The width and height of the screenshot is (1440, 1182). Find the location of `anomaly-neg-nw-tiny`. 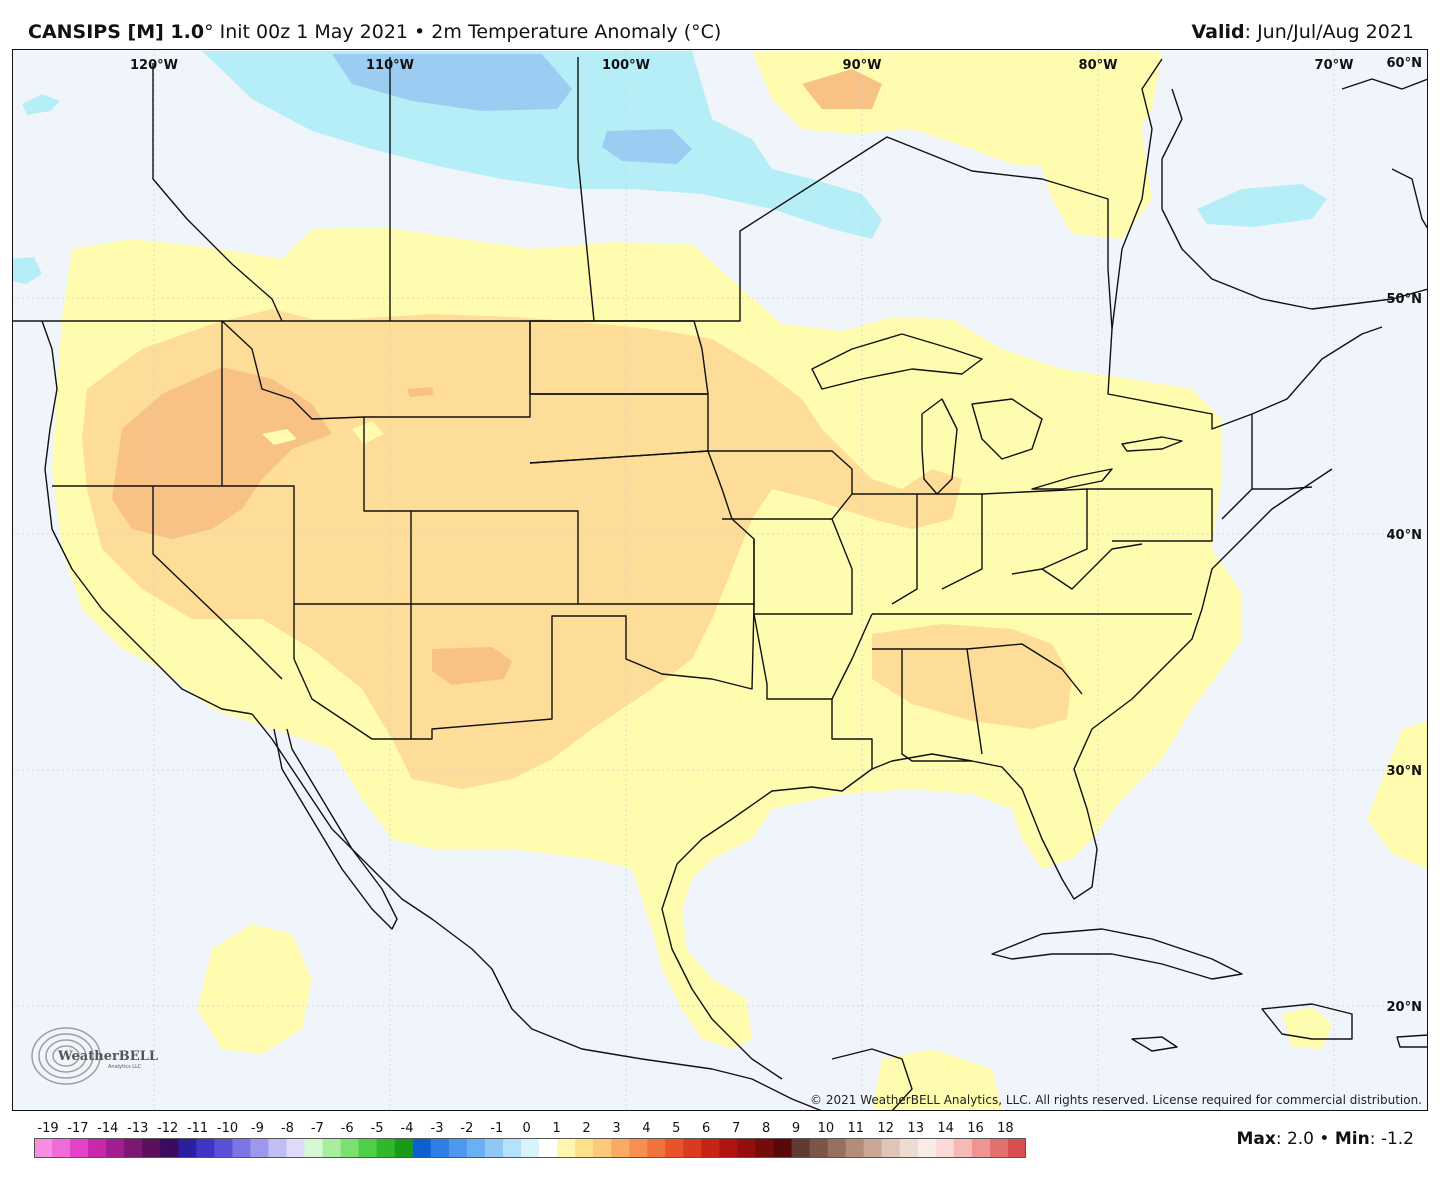

anomaly-neg-nw-tiny is located at coordinates (41, 104).